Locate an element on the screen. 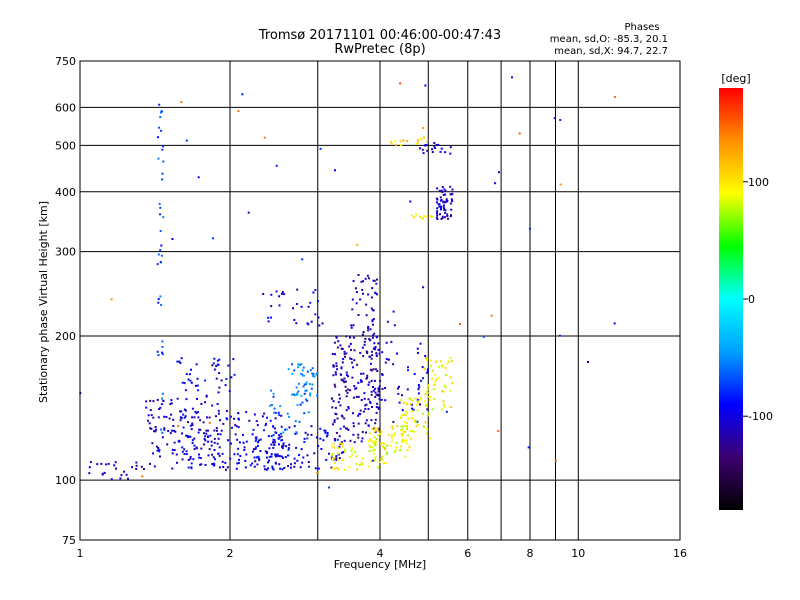 This screenshot has height=600, width=800. x-tick-label: 1 is located at coordinates (80, 553).